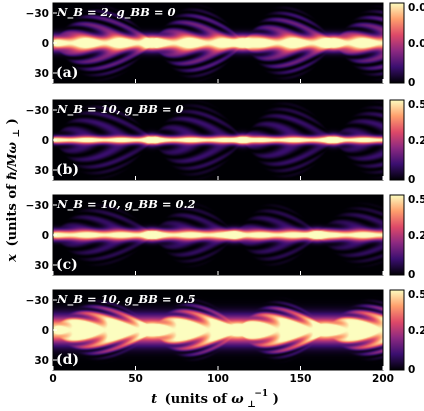 This screenshot has width=424, height=411. I want to click on y-axis-close: ), so click(12, 121).